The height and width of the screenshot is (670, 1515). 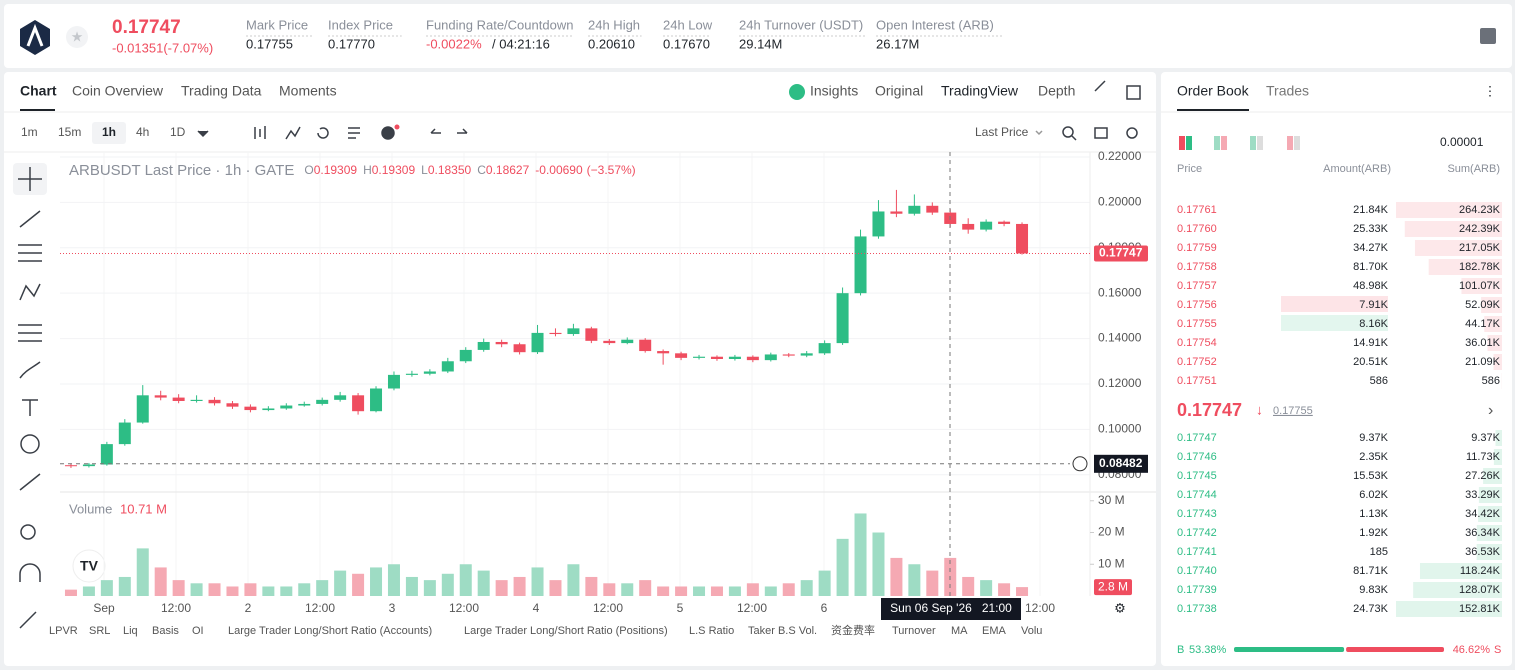 What do you see at coordinates (1197, 343) in the screenshot?
I see `book-price: 0.17754` at bounding box center [1197, 343].